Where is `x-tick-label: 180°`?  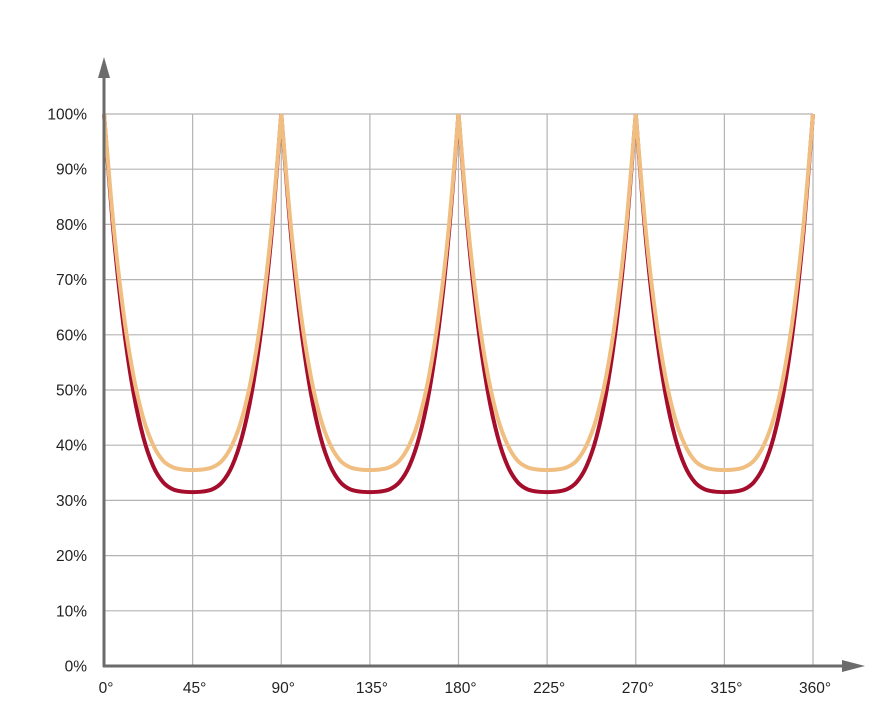
x-tick-label: 180° is located at coordinates (460, 688).